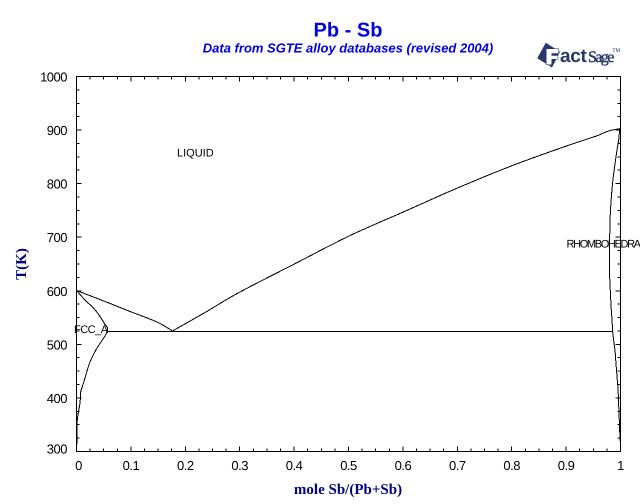  Describe the element at coordinates (57, 344) in the screenshot. I see `svg-text: 500` at that location.